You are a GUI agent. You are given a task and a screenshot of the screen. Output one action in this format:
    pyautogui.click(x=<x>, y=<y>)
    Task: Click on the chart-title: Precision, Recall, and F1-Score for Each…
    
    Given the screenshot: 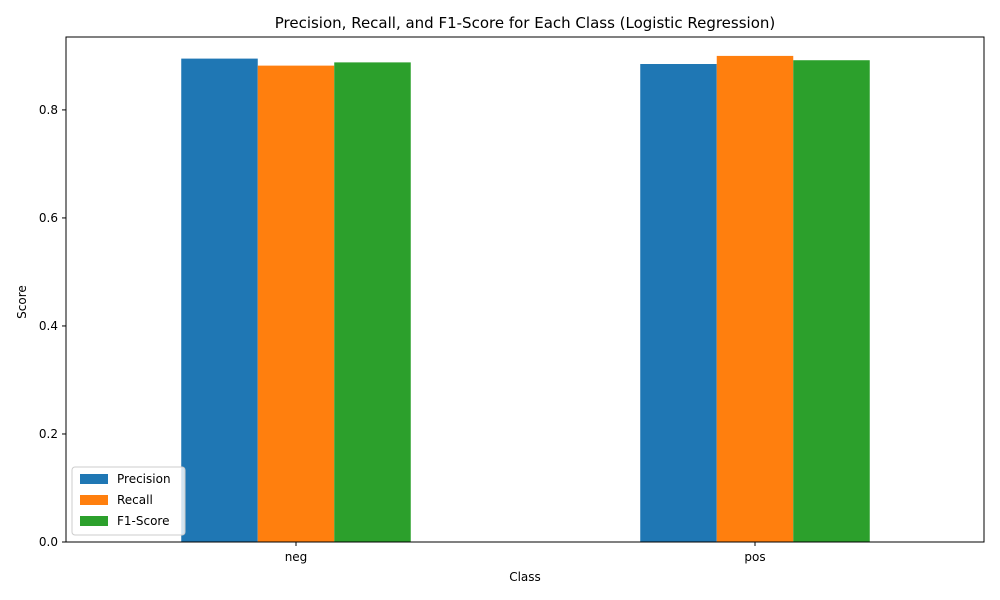 What is the action you would take?
    pyautogui.click(x=525, y=23)
    